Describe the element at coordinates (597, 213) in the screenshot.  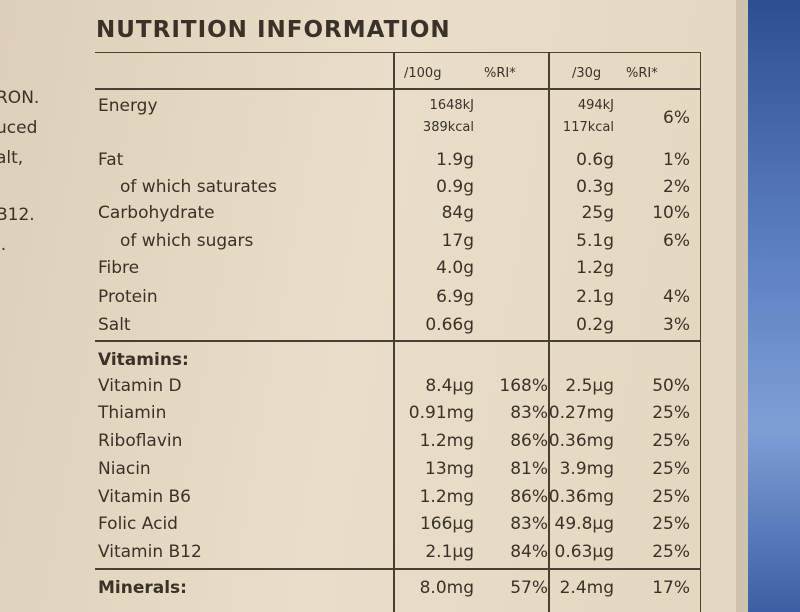
I see `cell: 25g` at that location.